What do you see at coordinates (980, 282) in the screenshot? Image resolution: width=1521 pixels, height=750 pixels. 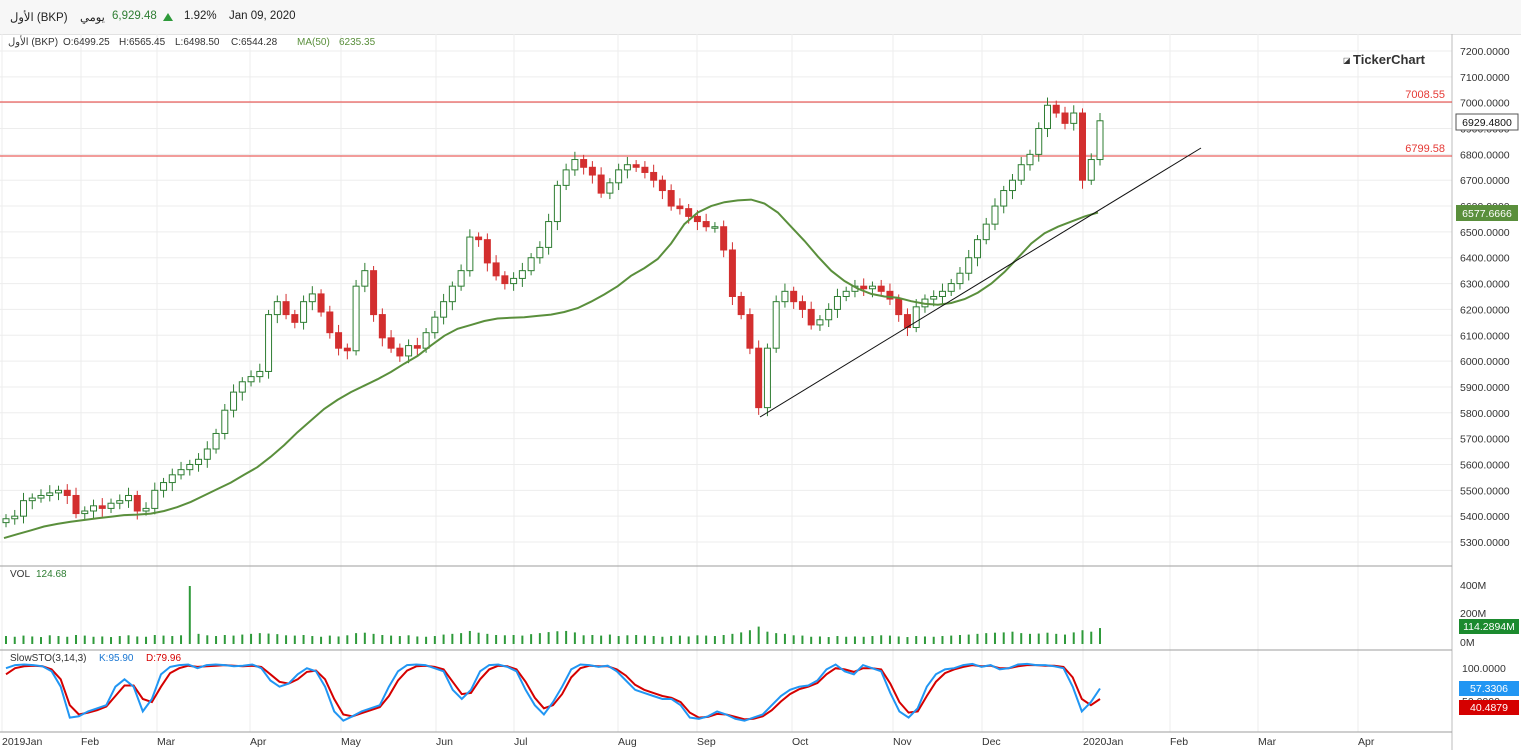 I see `trend-line` at bounding box center [980, 282].